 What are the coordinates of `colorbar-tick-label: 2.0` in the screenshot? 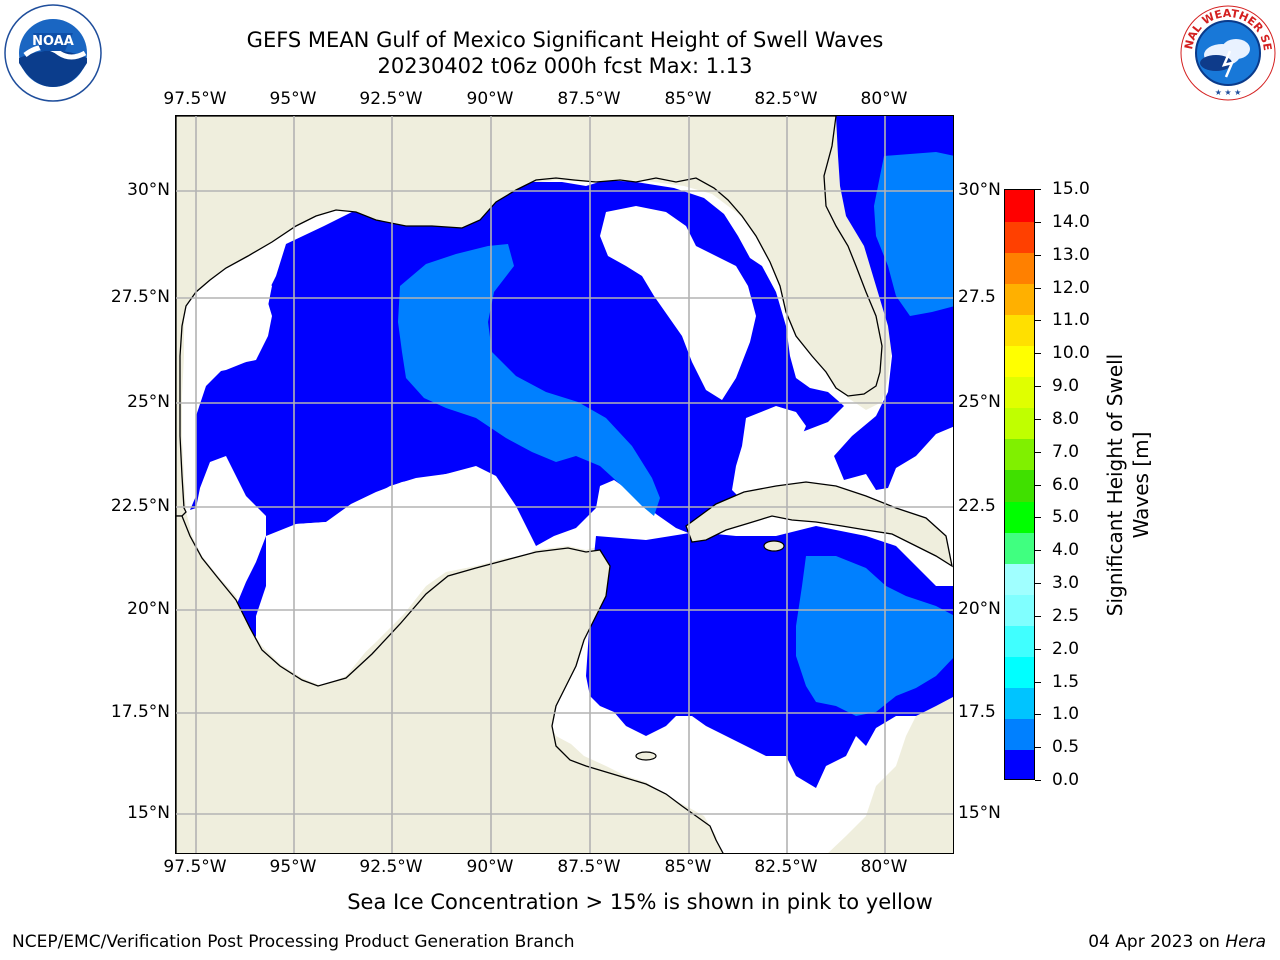 It's located at (1066, 648).